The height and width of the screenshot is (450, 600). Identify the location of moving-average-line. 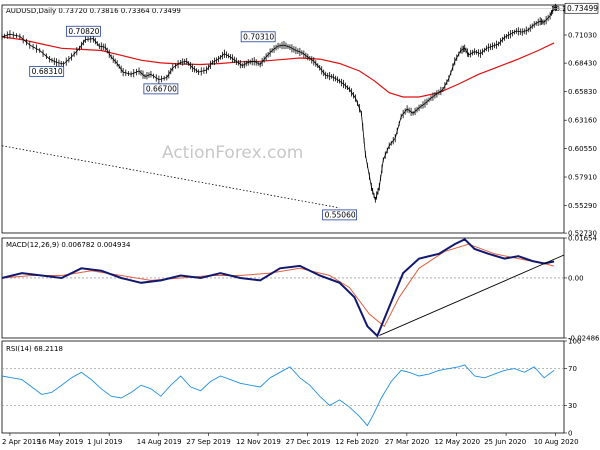
(278, 67).